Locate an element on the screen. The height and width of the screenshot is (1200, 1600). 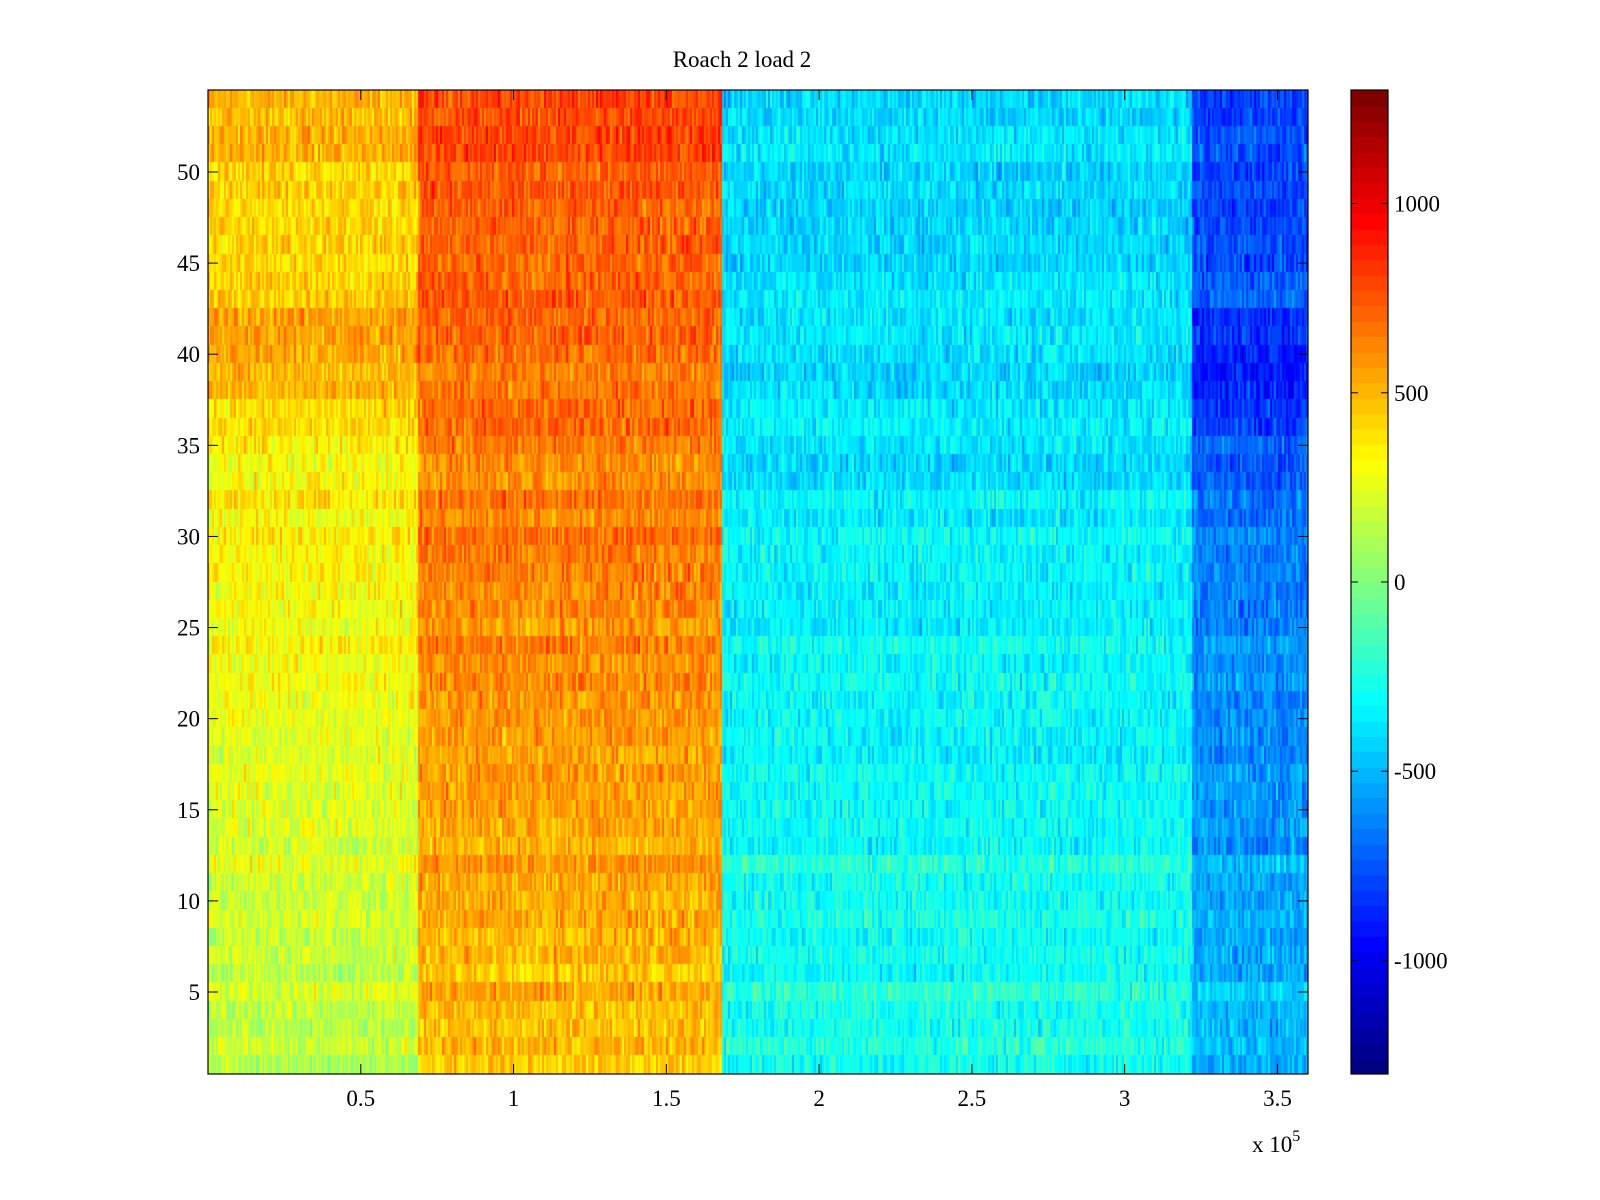
colorbar: 1000 500 0 -500 -1000 is located at coordinates (1399, 582).